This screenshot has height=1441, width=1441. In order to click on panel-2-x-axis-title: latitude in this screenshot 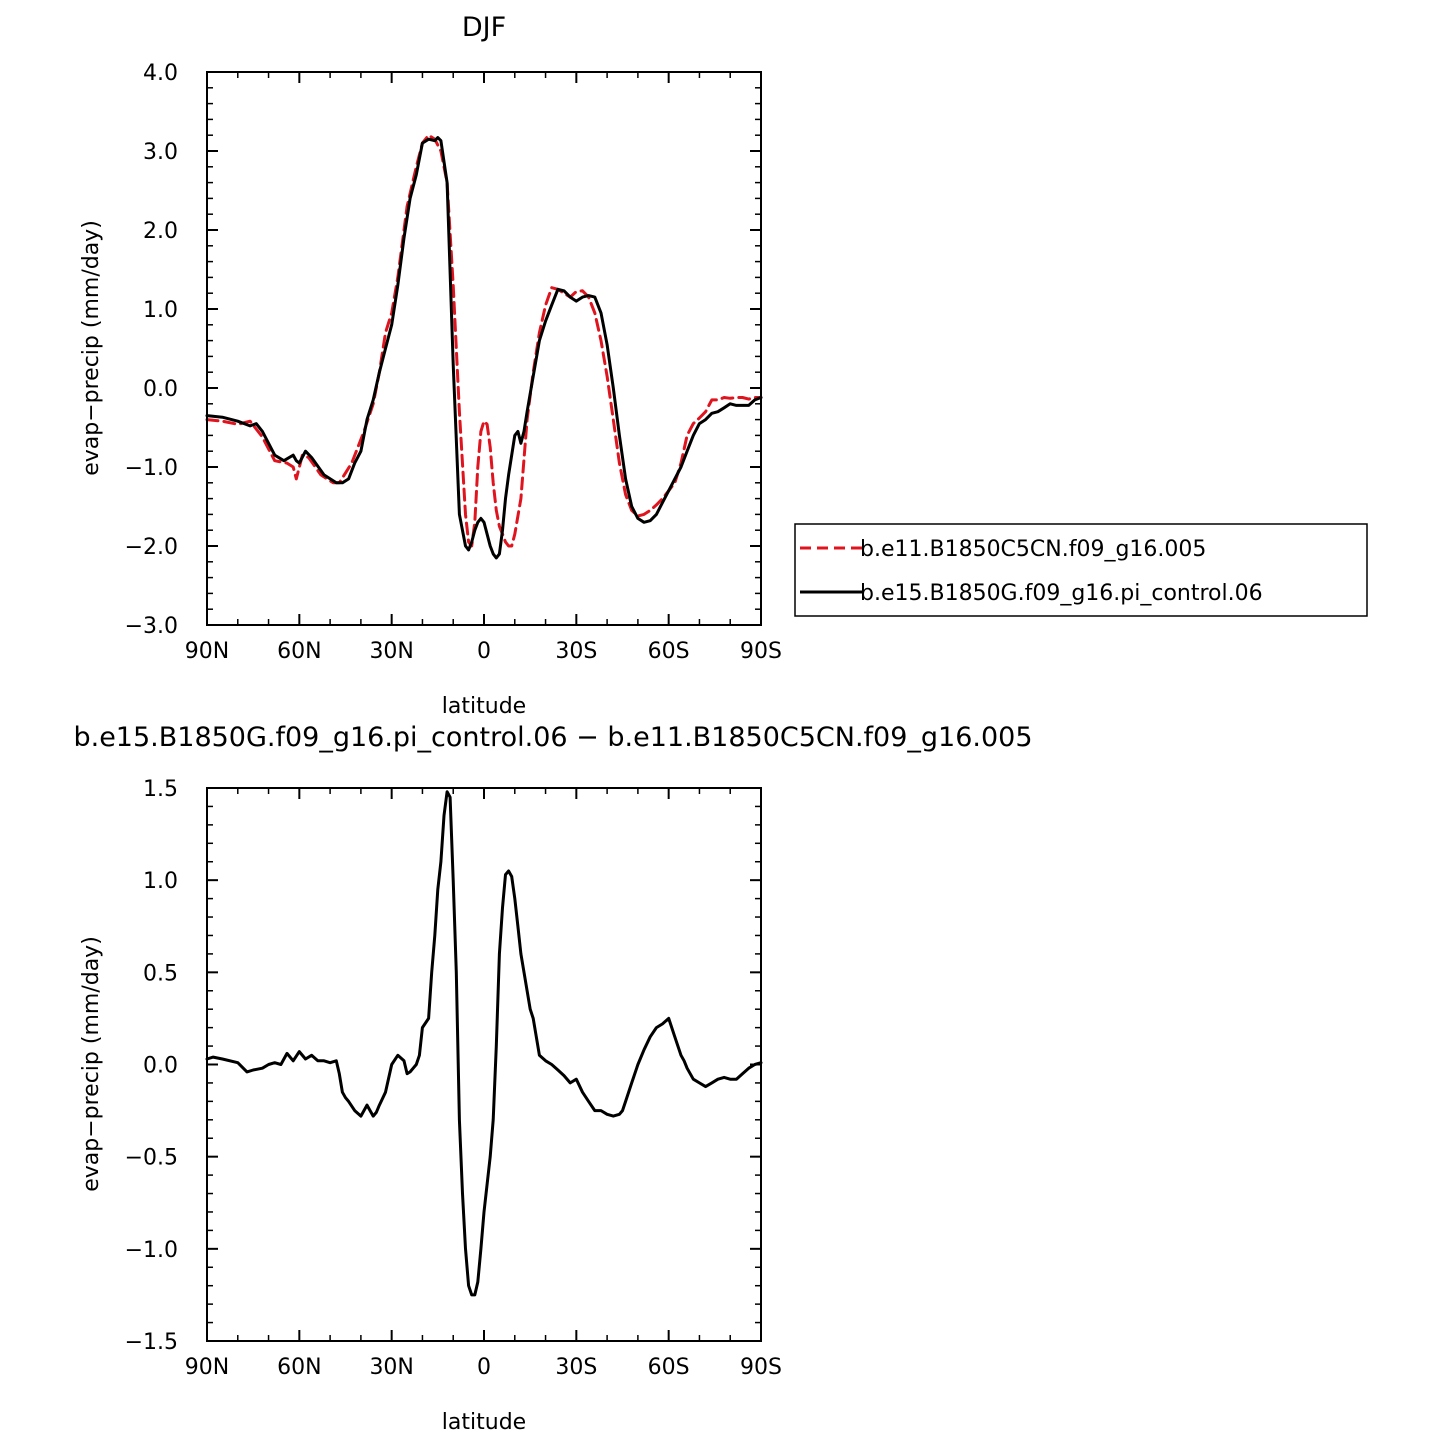, I will do `click(484, 1422)`.